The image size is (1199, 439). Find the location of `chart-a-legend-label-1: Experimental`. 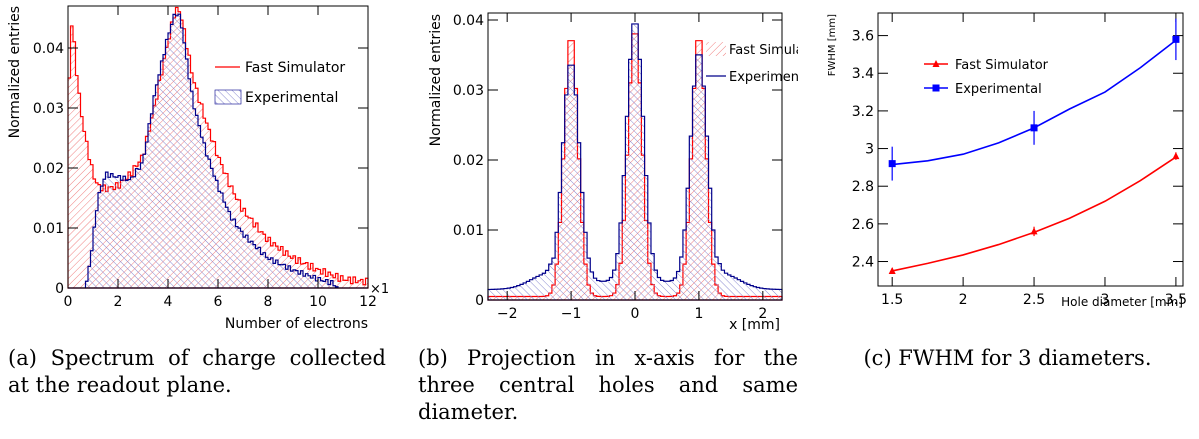

chart-a-legend-label-1: Experimental is located at coordinates (291, 98).